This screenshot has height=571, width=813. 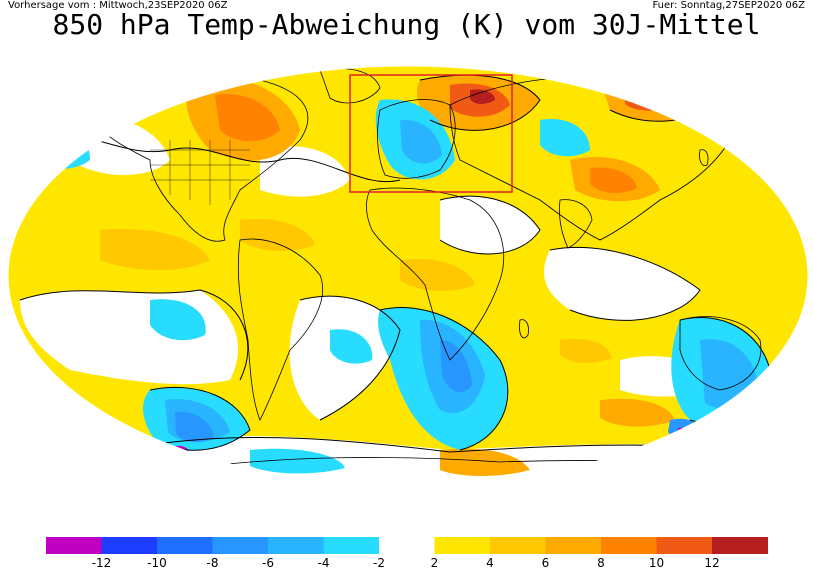 I want to click on legend-tick-label: -4, so click(x=323, y=563).